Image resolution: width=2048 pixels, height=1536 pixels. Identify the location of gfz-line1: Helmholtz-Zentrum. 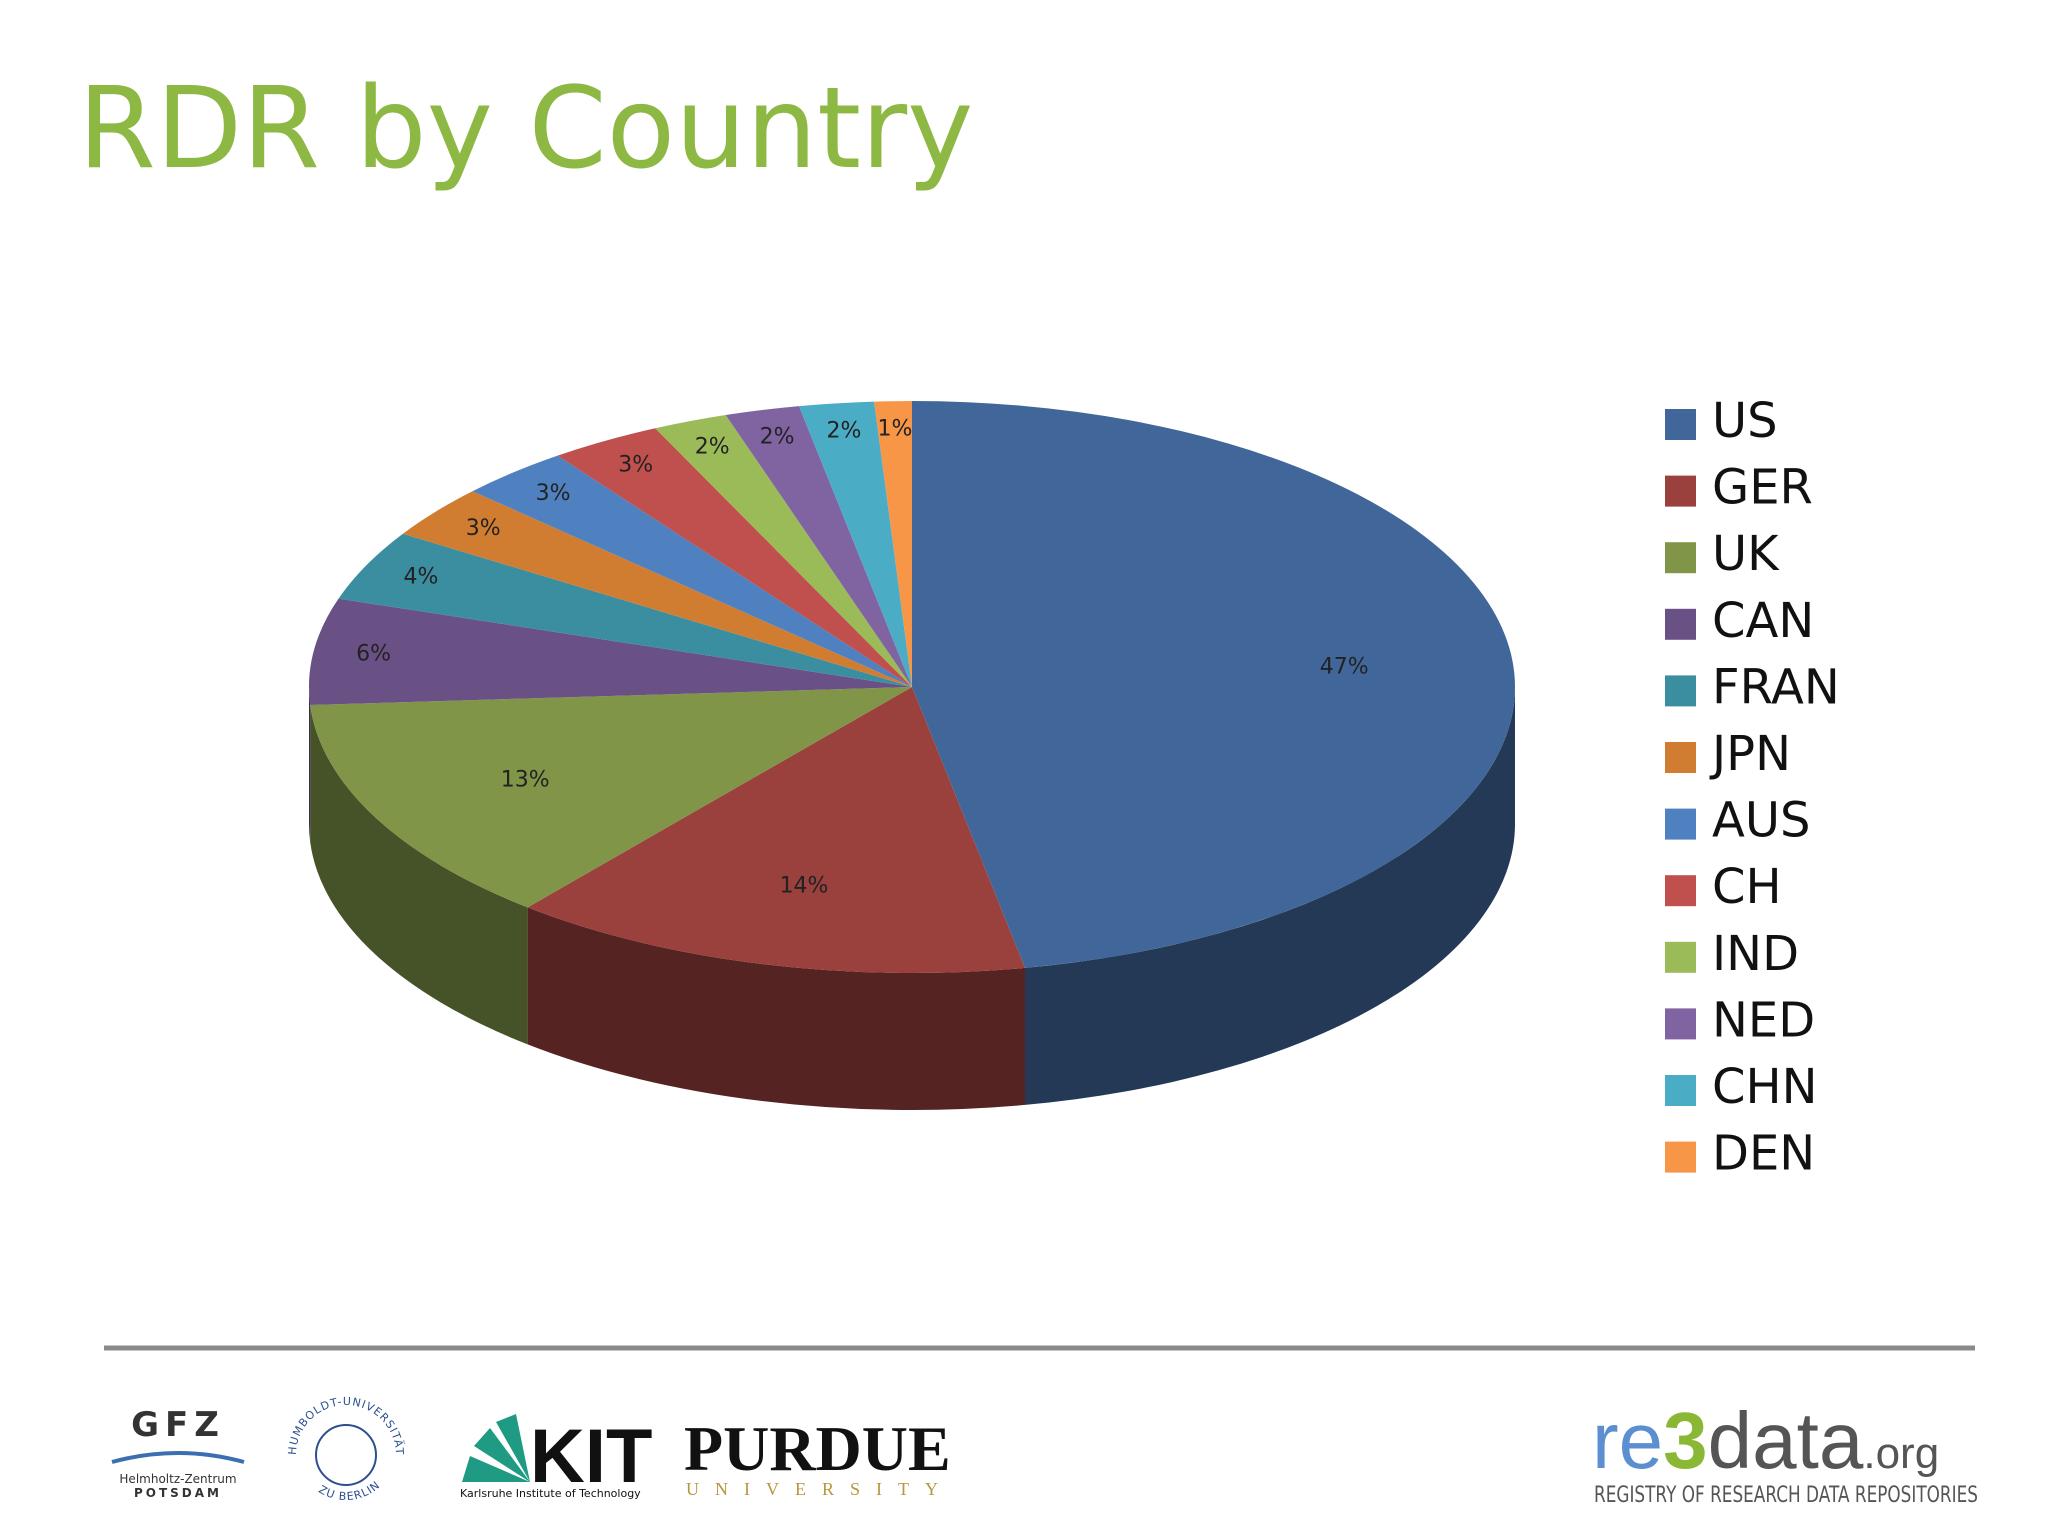
(177, 1479).